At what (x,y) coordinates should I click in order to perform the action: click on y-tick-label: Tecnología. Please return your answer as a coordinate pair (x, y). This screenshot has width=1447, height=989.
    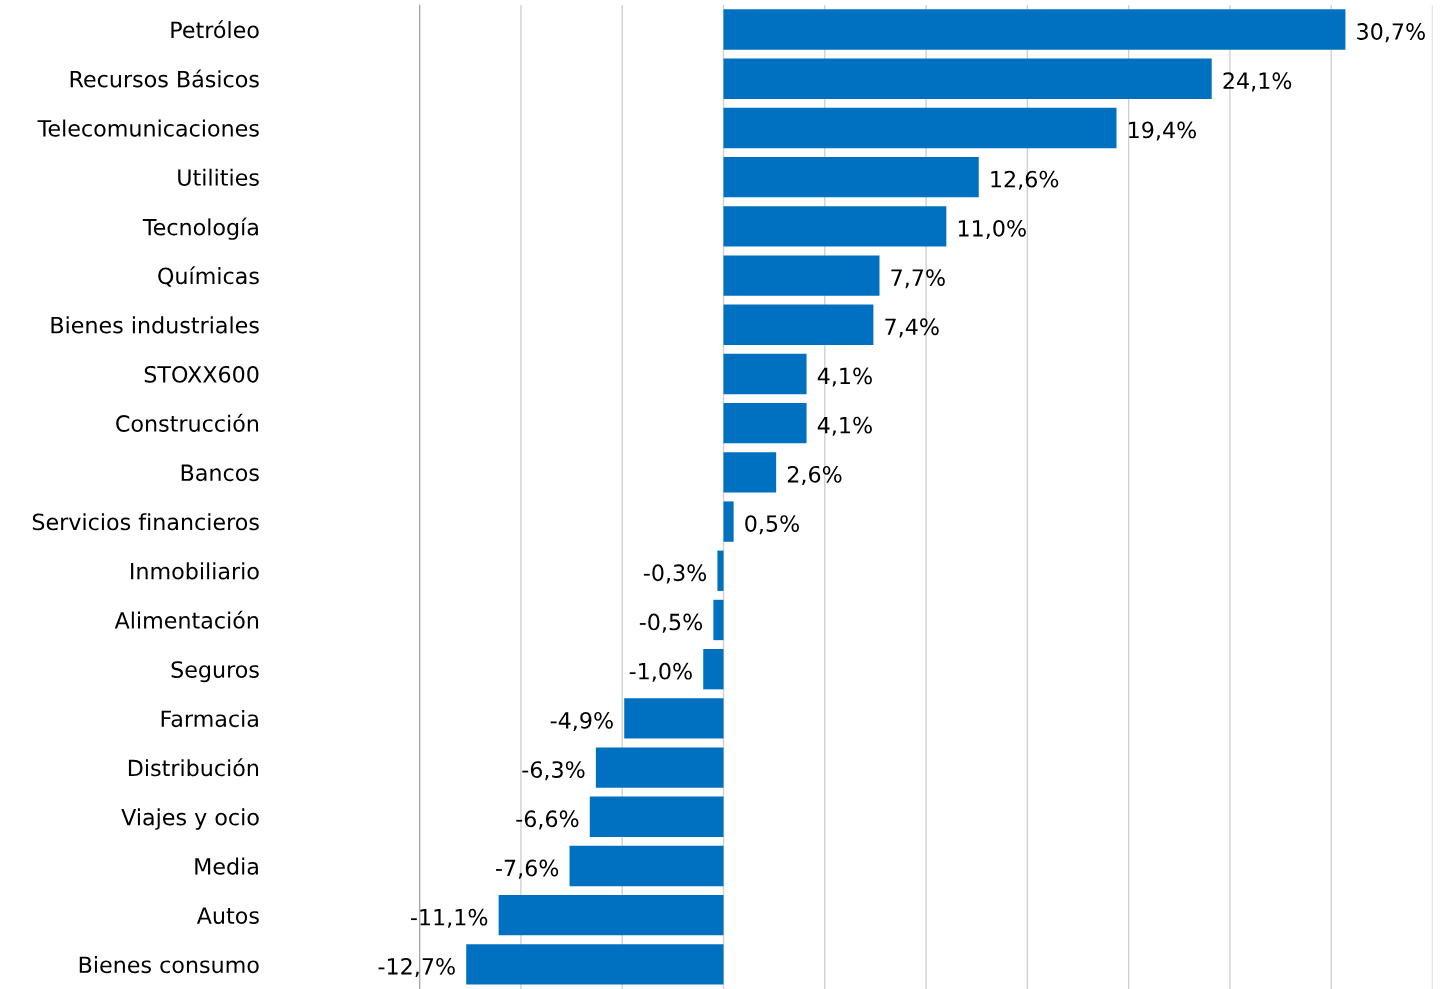
    Looking at the image, I should click on (200, 228).